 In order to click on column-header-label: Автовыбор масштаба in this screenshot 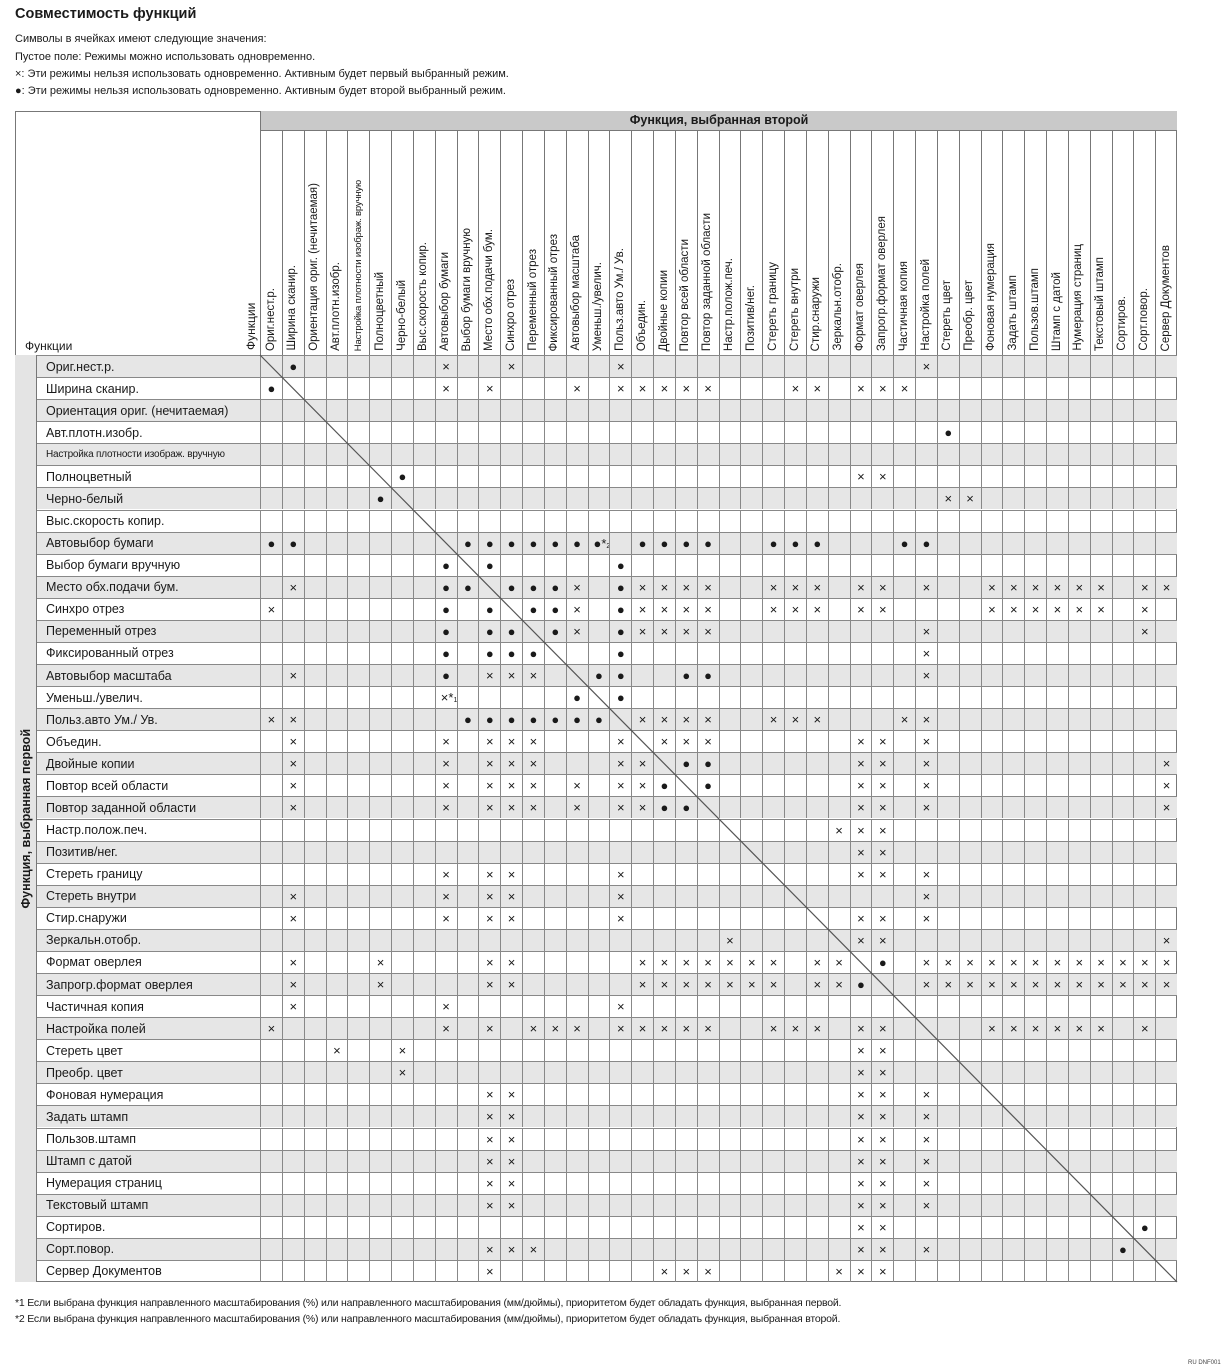, I will do `click(576, 293)`.